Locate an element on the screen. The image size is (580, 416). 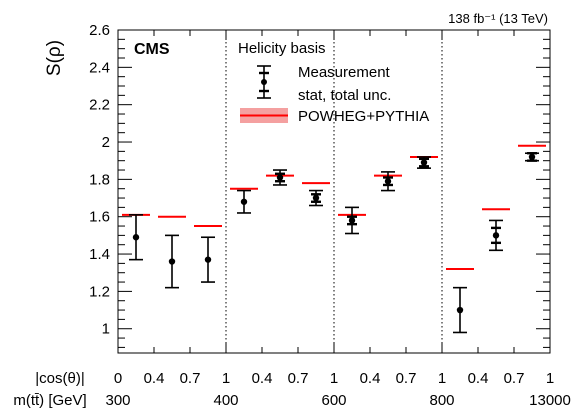
legend-measurement-marker is located at coordinates (264, 82).